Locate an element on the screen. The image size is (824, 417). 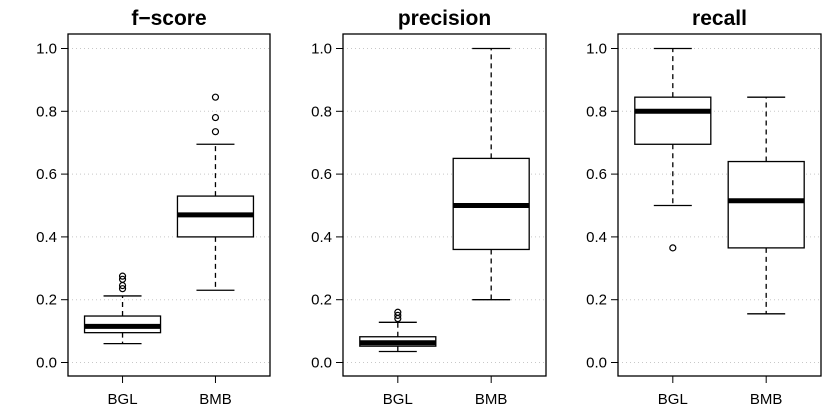
panel-3-y-tick-label: 0.0 is located at coordinates (596, 363).